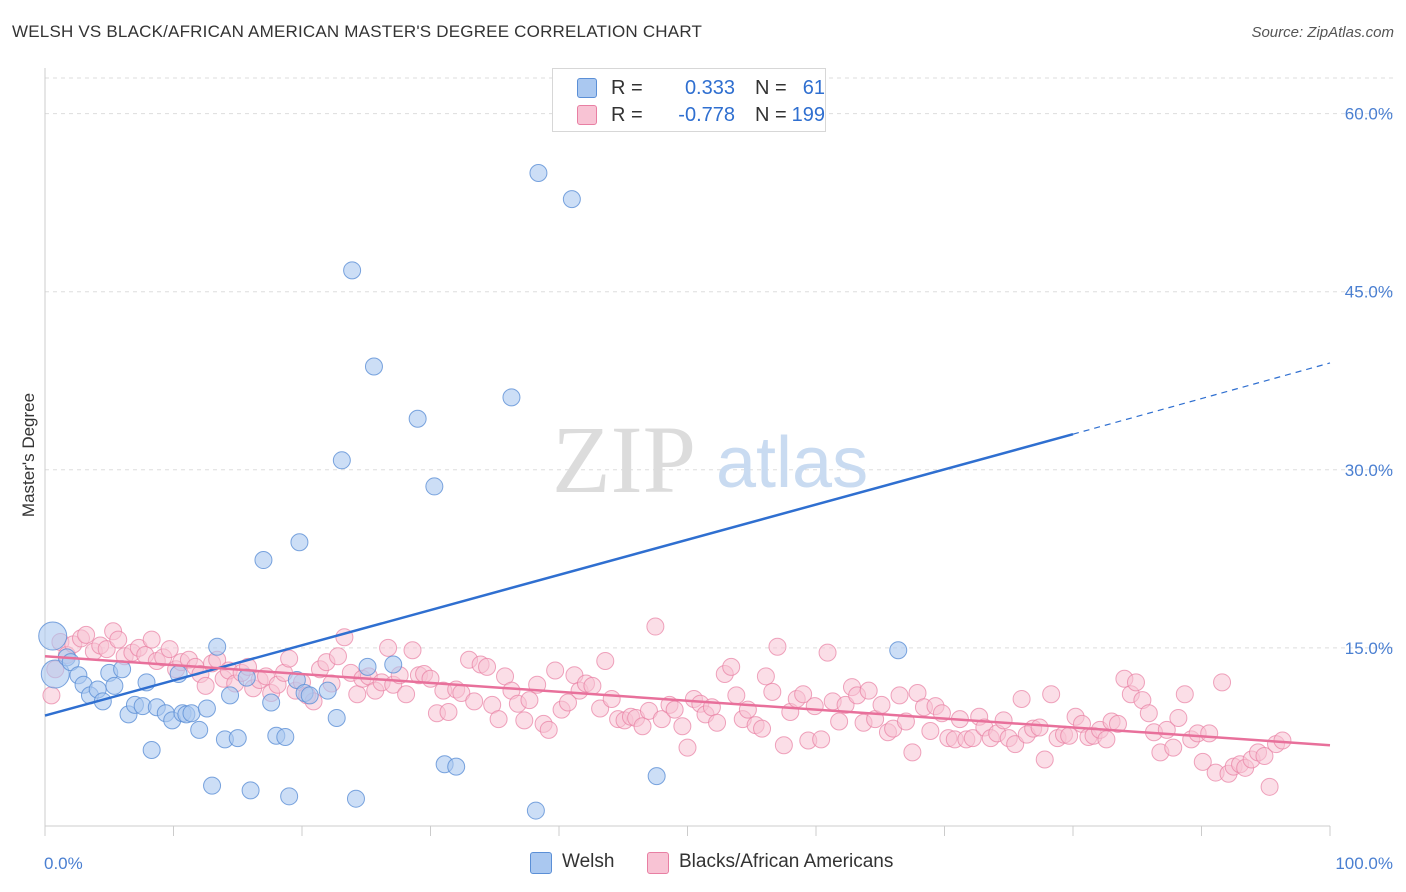  I want to click on legend-r-label: R =, so click(627, 115).